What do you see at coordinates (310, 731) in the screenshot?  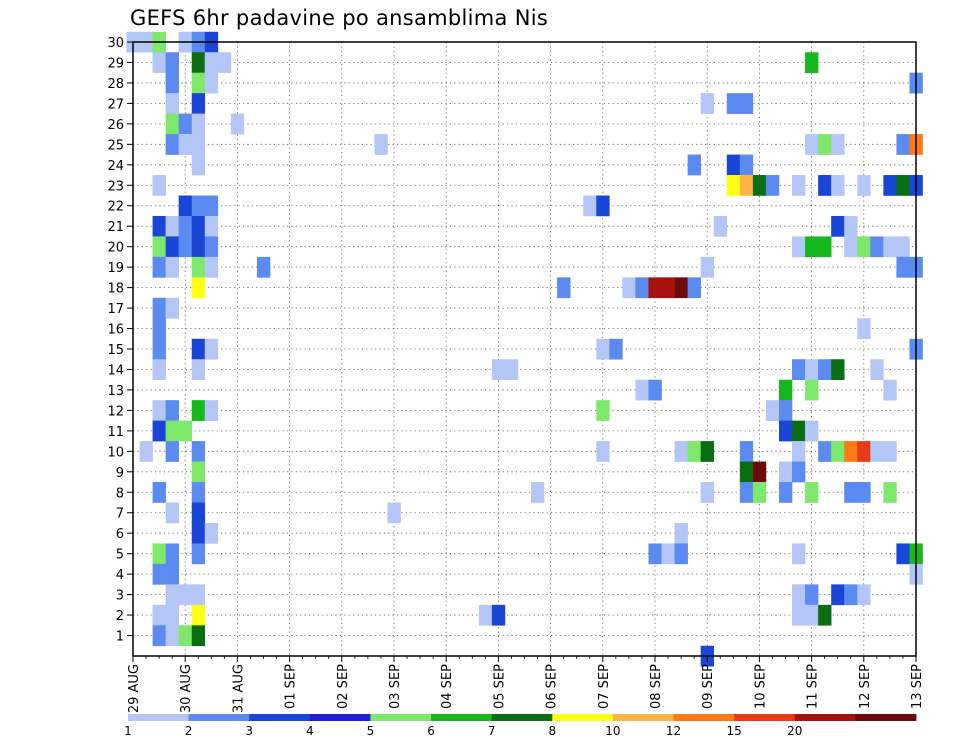 I see `colorbar-label: 4` at bounding box center [310, 731].